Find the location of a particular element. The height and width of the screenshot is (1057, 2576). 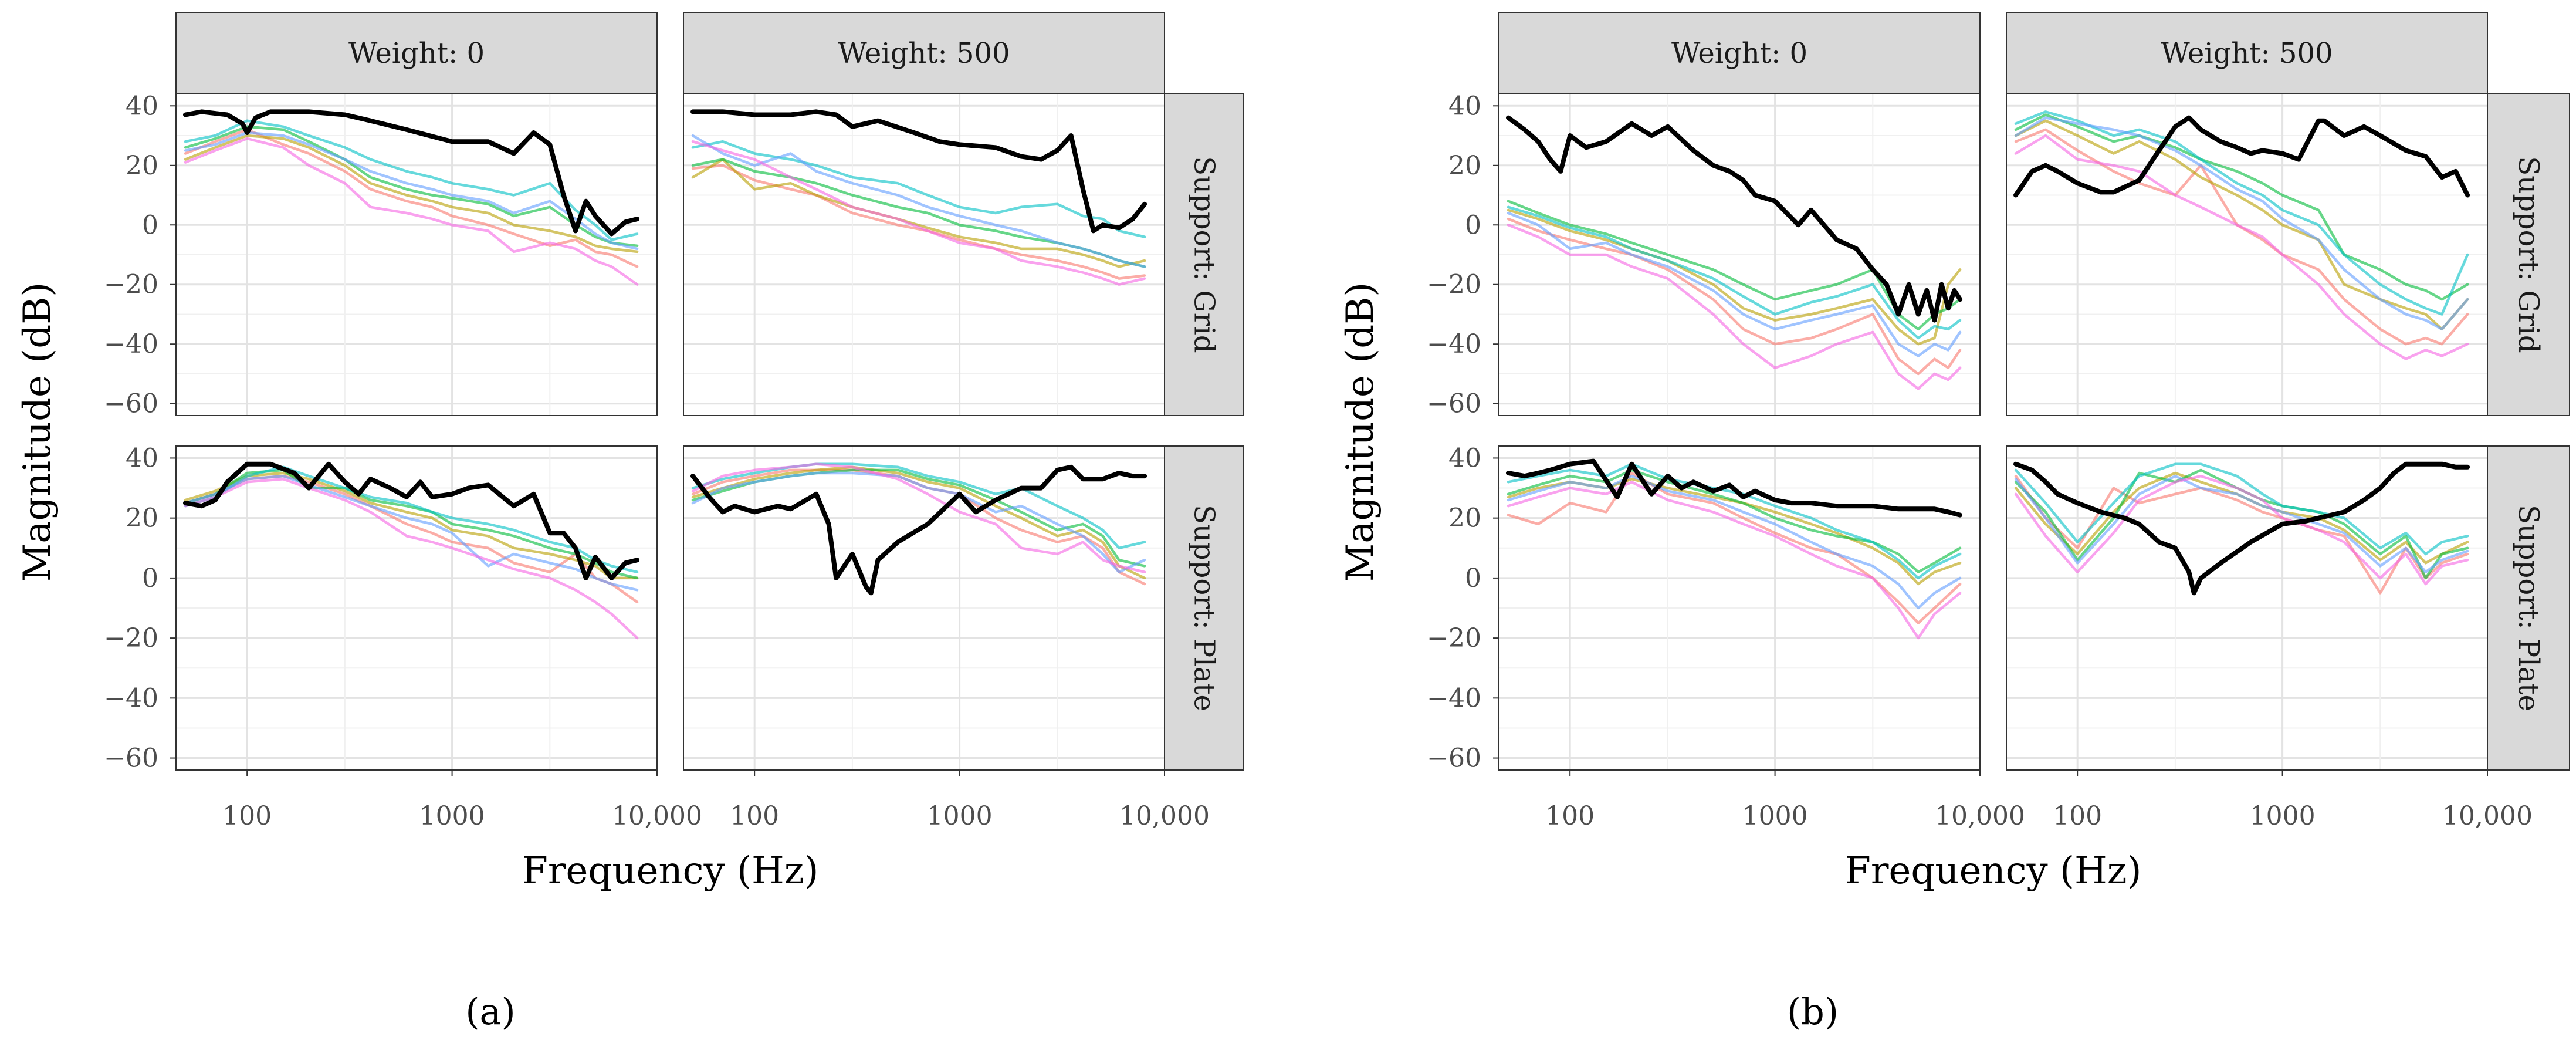

chart-a-panel-r1-c1: 40 20 0 −20 −40 −60 is located at coordinates (381, 255).